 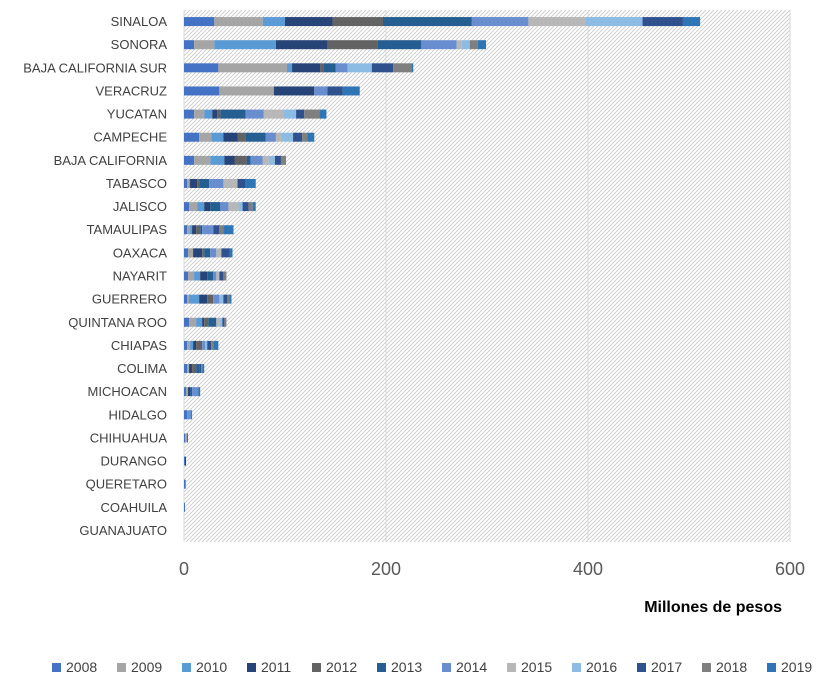 I want to click on legend-entry: 2013, so click(x=406, y=667).